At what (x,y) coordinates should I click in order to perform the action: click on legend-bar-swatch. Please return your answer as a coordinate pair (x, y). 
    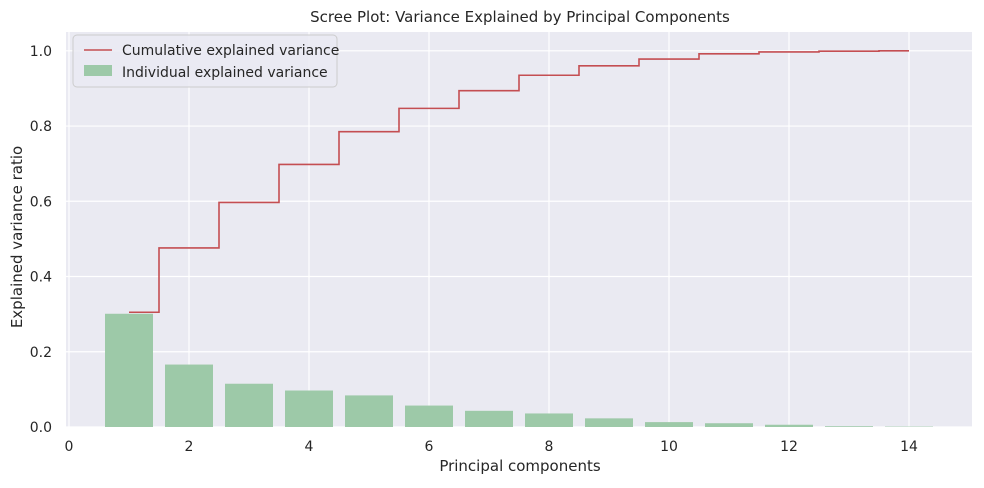
    Looking at the image, I should click on (98, 70).